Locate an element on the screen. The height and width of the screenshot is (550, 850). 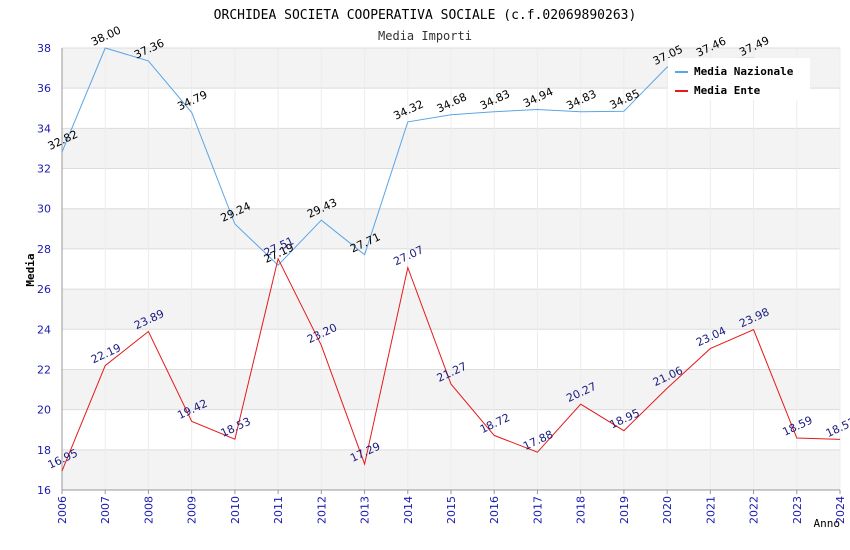
data-label: 18.52 is located at coordinates (837, 427).